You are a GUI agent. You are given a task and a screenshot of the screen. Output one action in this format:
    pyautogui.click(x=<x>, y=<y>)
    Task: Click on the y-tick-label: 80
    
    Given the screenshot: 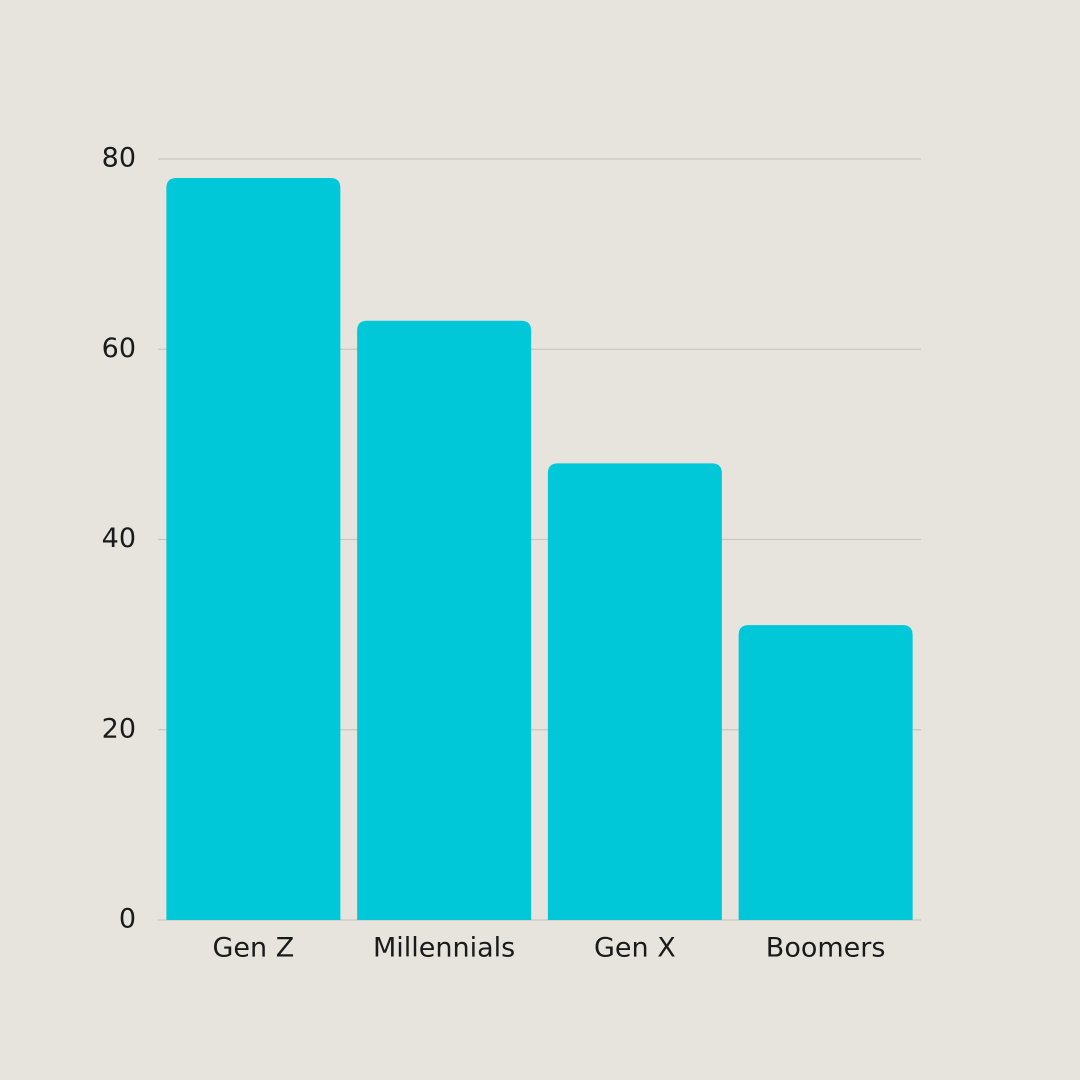 What is the action you would take?
    pyautogui.click(x=119, y=158)
    